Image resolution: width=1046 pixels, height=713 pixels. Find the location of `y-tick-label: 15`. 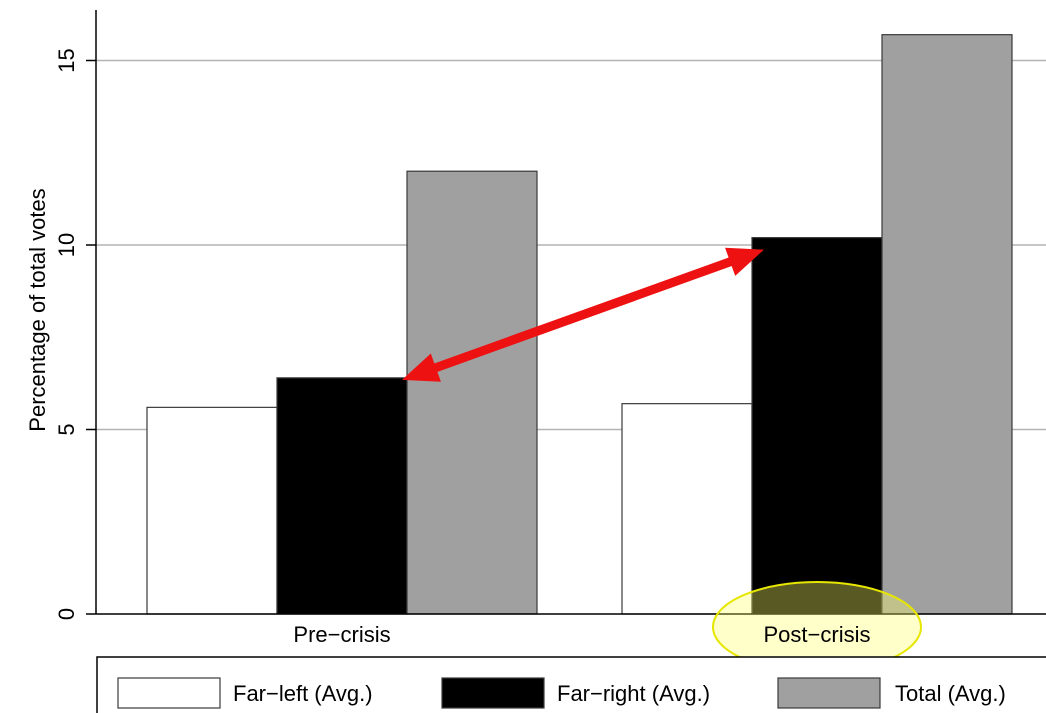

y-tick-label: 15 is located at coordinates (66, 60).